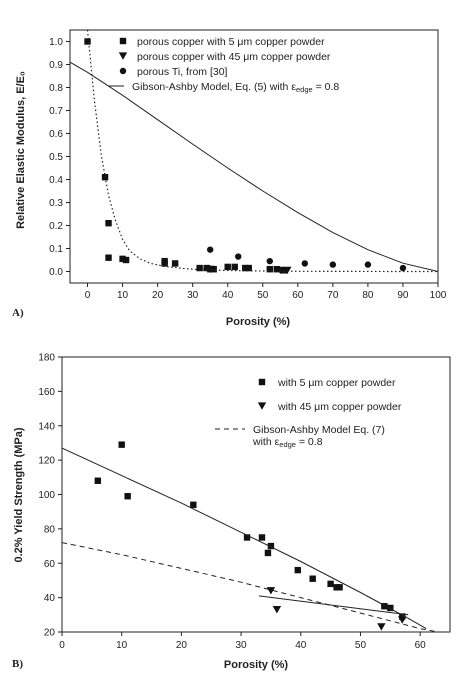  What do you see at coordinates (368, 295) in the screenshot?
I see `chart-a-xtick-label: 80` at bounding box center [368, 295].